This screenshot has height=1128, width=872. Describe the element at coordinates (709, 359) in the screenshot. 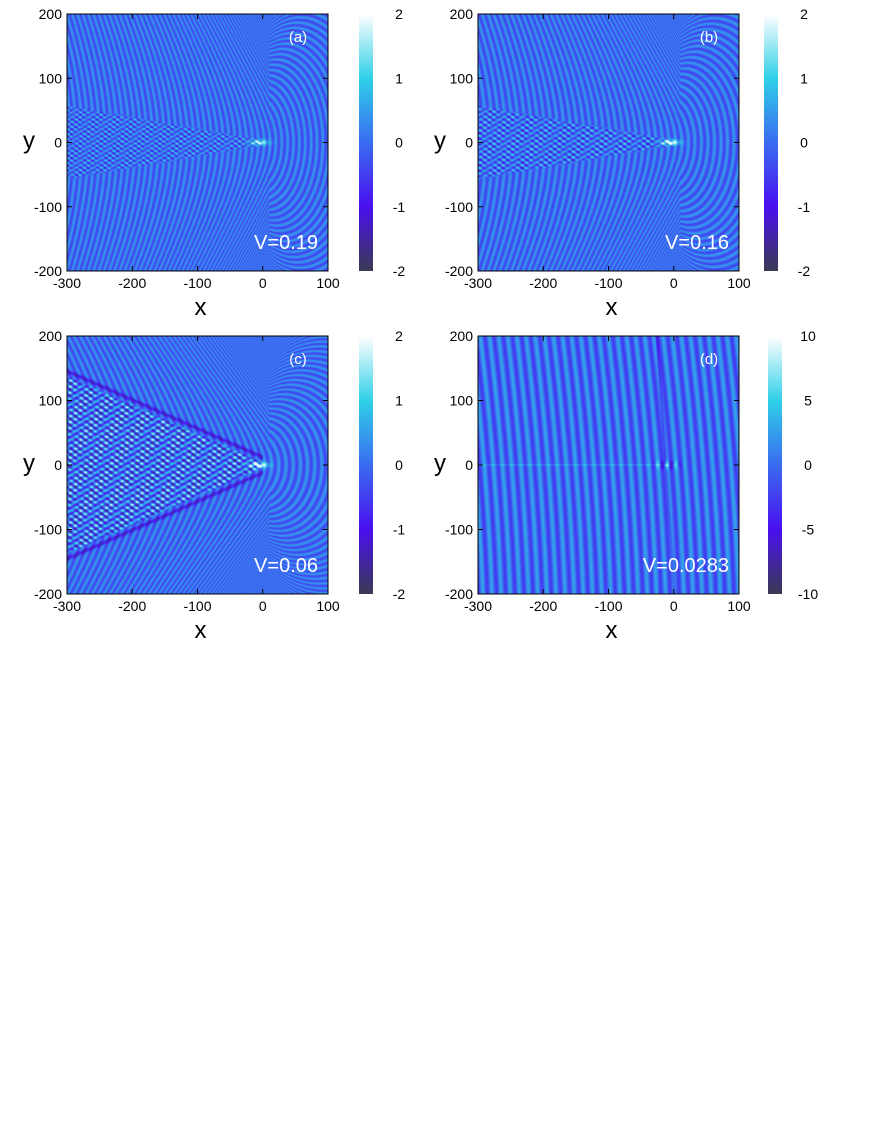

I see `panel-label: (d)` at that location.